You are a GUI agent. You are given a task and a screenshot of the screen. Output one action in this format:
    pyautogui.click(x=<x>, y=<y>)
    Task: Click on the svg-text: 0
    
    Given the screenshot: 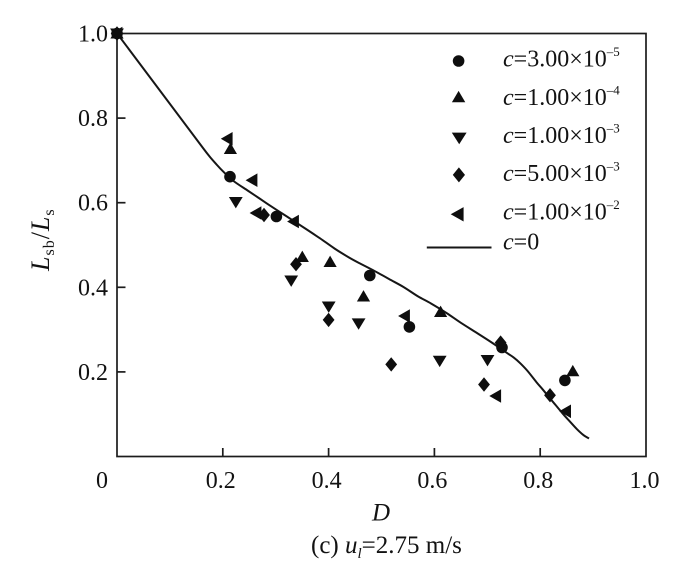 What is the action you would take?
    pyautogui.click(x=102, y=481)
    